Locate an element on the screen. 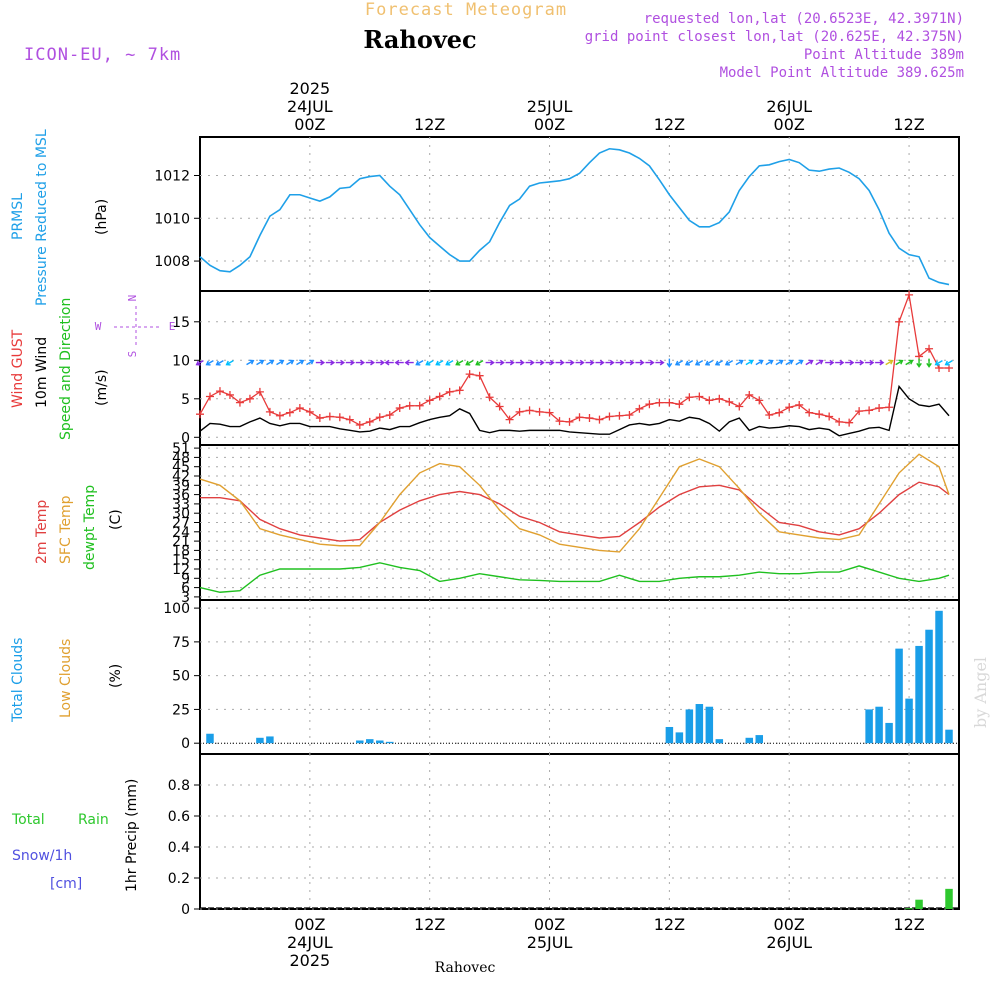 The height and width of the screenshot is (1000, 1000). bottom-time-label: 12Z is located at coordinates (908, 924).